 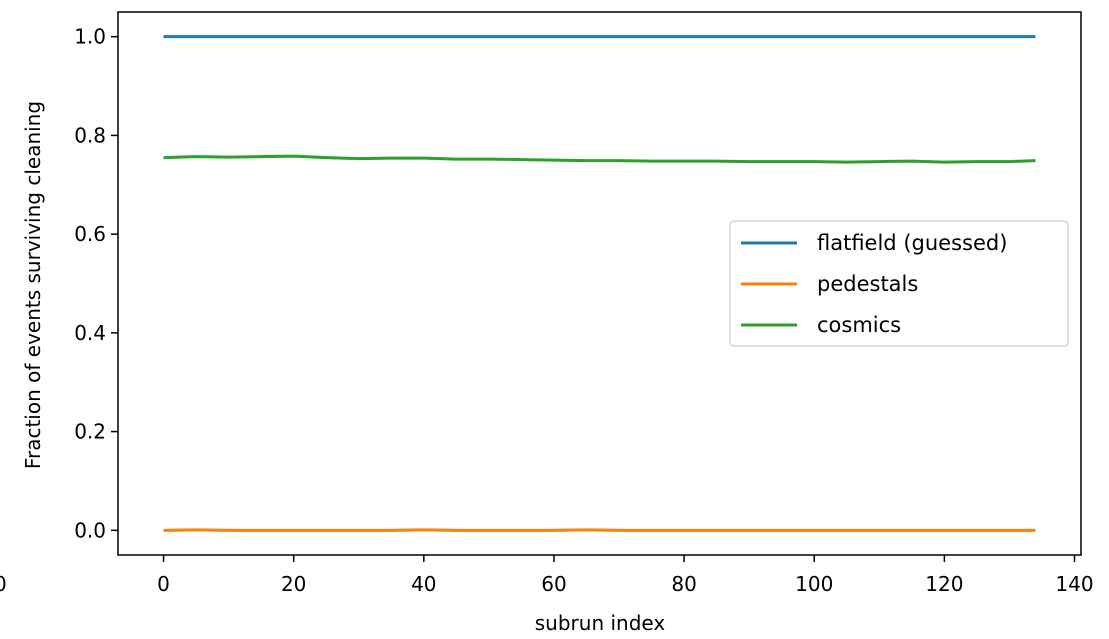 I want to click on legend-items: flatfield (guessed) pedestals cosmics, so click(x=874, y=284).